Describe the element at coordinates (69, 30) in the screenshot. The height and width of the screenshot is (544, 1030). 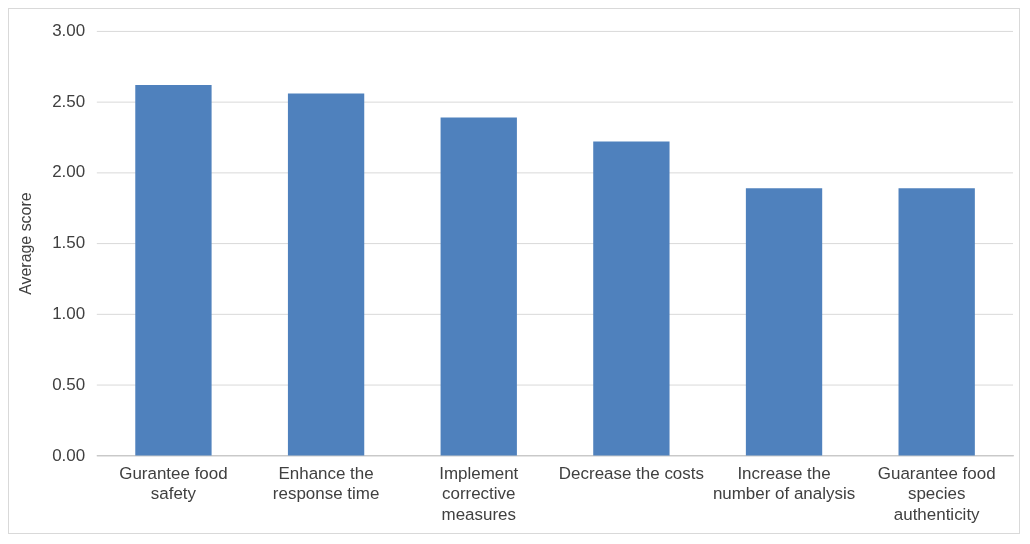
I see `y-tick-label: 3.00` at that location.